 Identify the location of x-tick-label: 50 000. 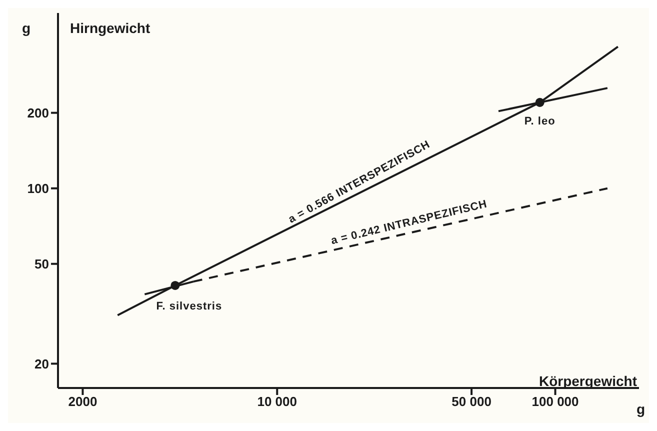
(472, 402).